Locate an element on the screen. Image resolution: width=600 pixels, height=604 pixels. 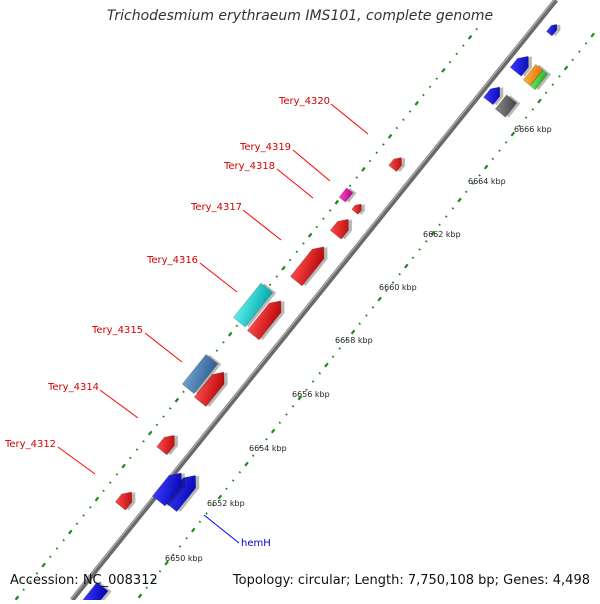
gene-orange-top is located at coordinates (534, 75).